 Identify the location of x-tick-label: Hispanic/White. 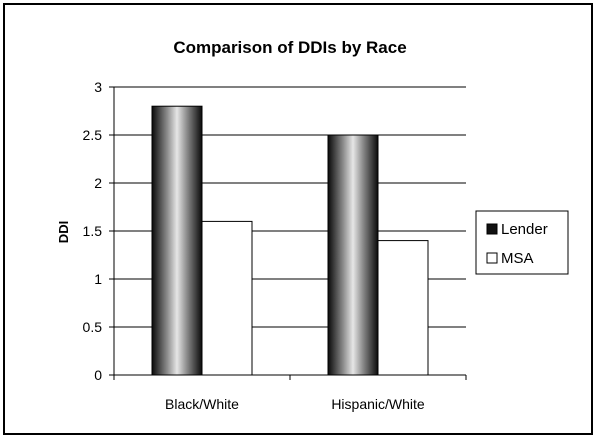
(378, 404).